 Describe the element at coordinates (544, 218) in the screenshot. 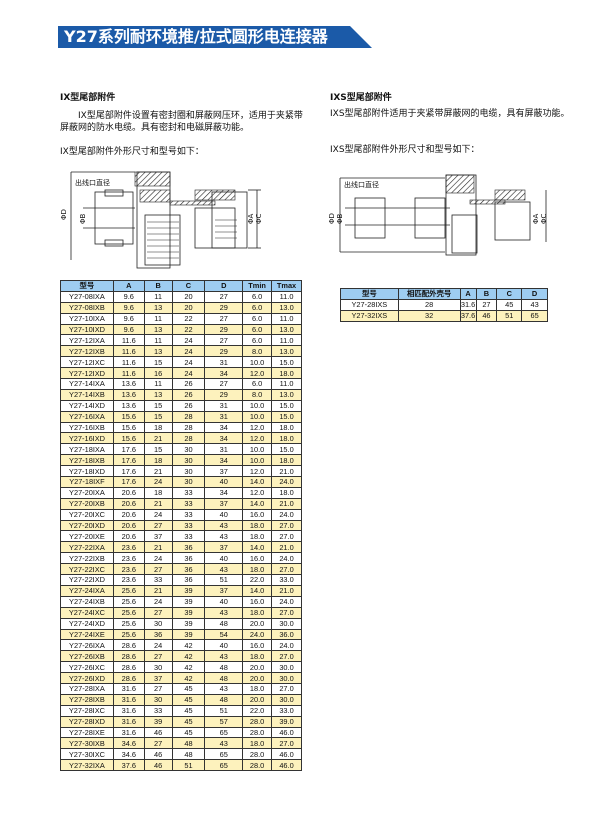

I see `ixs-dim-c: ΦC` at that location.